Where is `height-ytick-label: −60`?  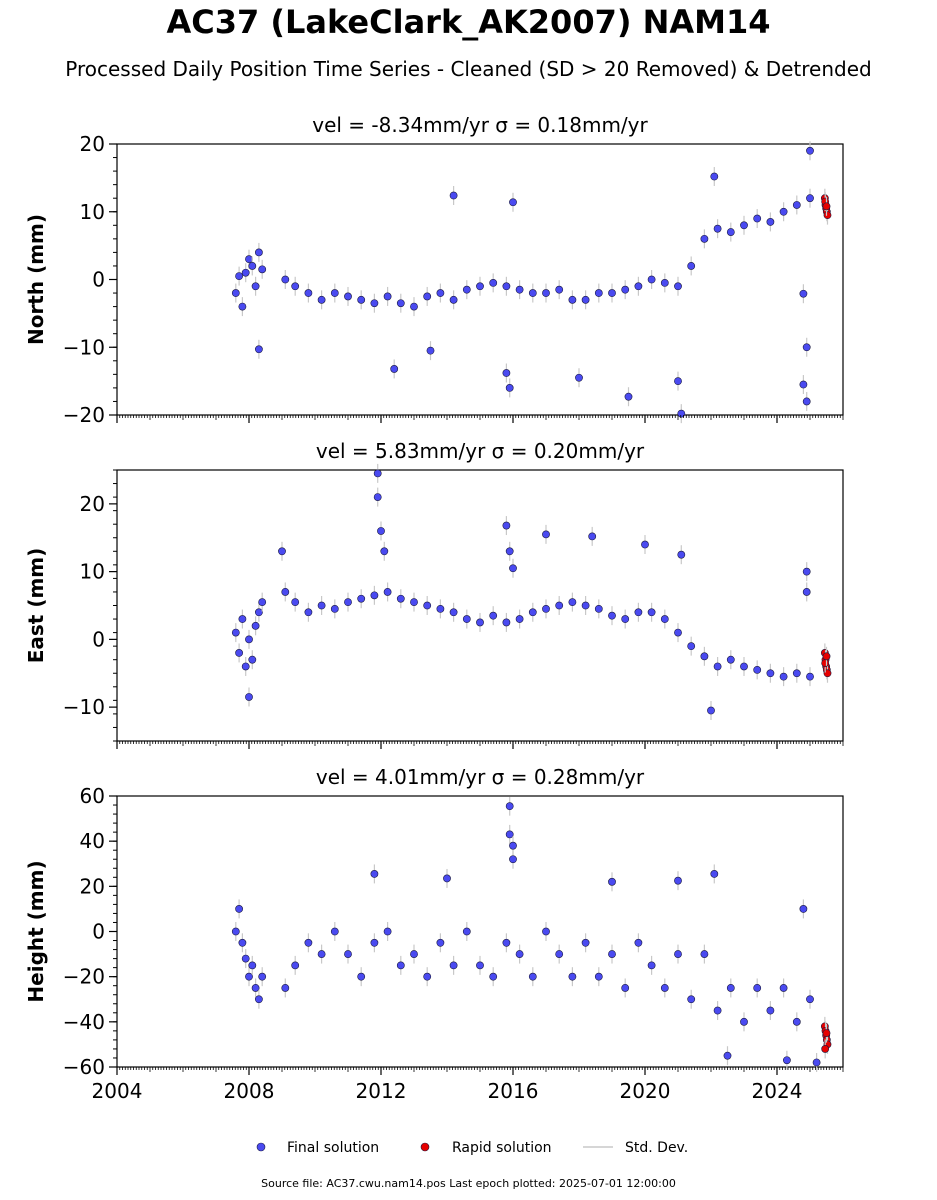 height-ytick-label: −60 is located at coordinates (84, 1067).